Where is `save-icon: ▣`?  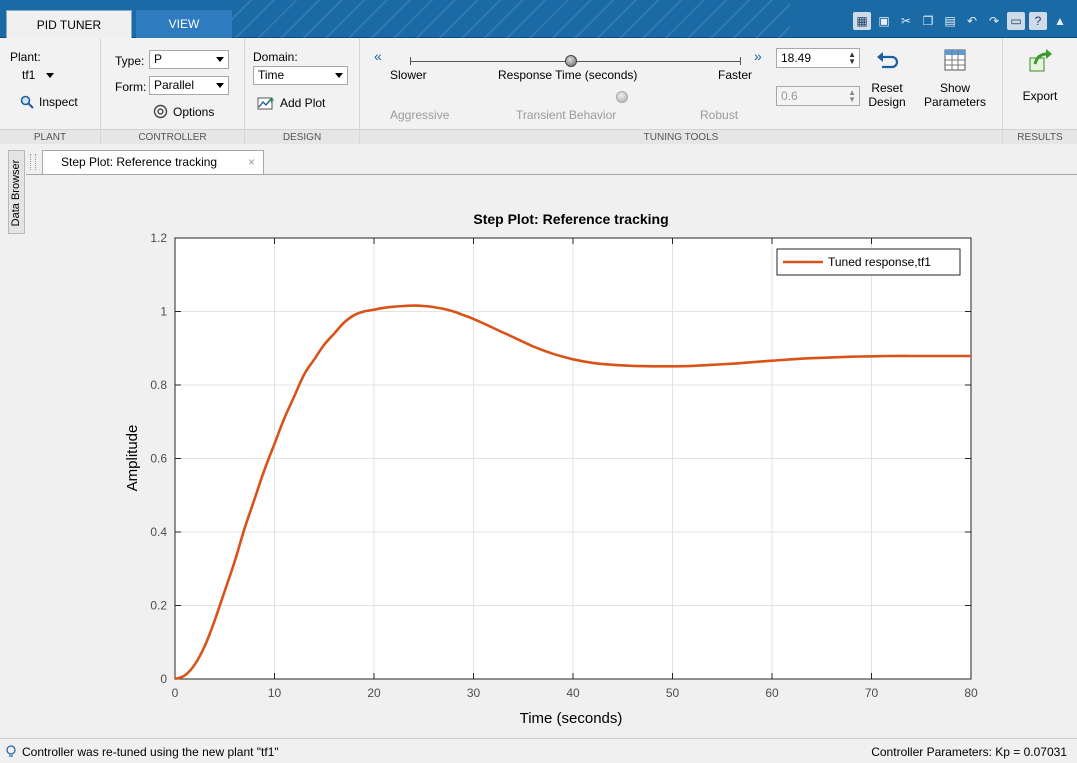
save-icon: ▣ is located at coordinates (884, 21).